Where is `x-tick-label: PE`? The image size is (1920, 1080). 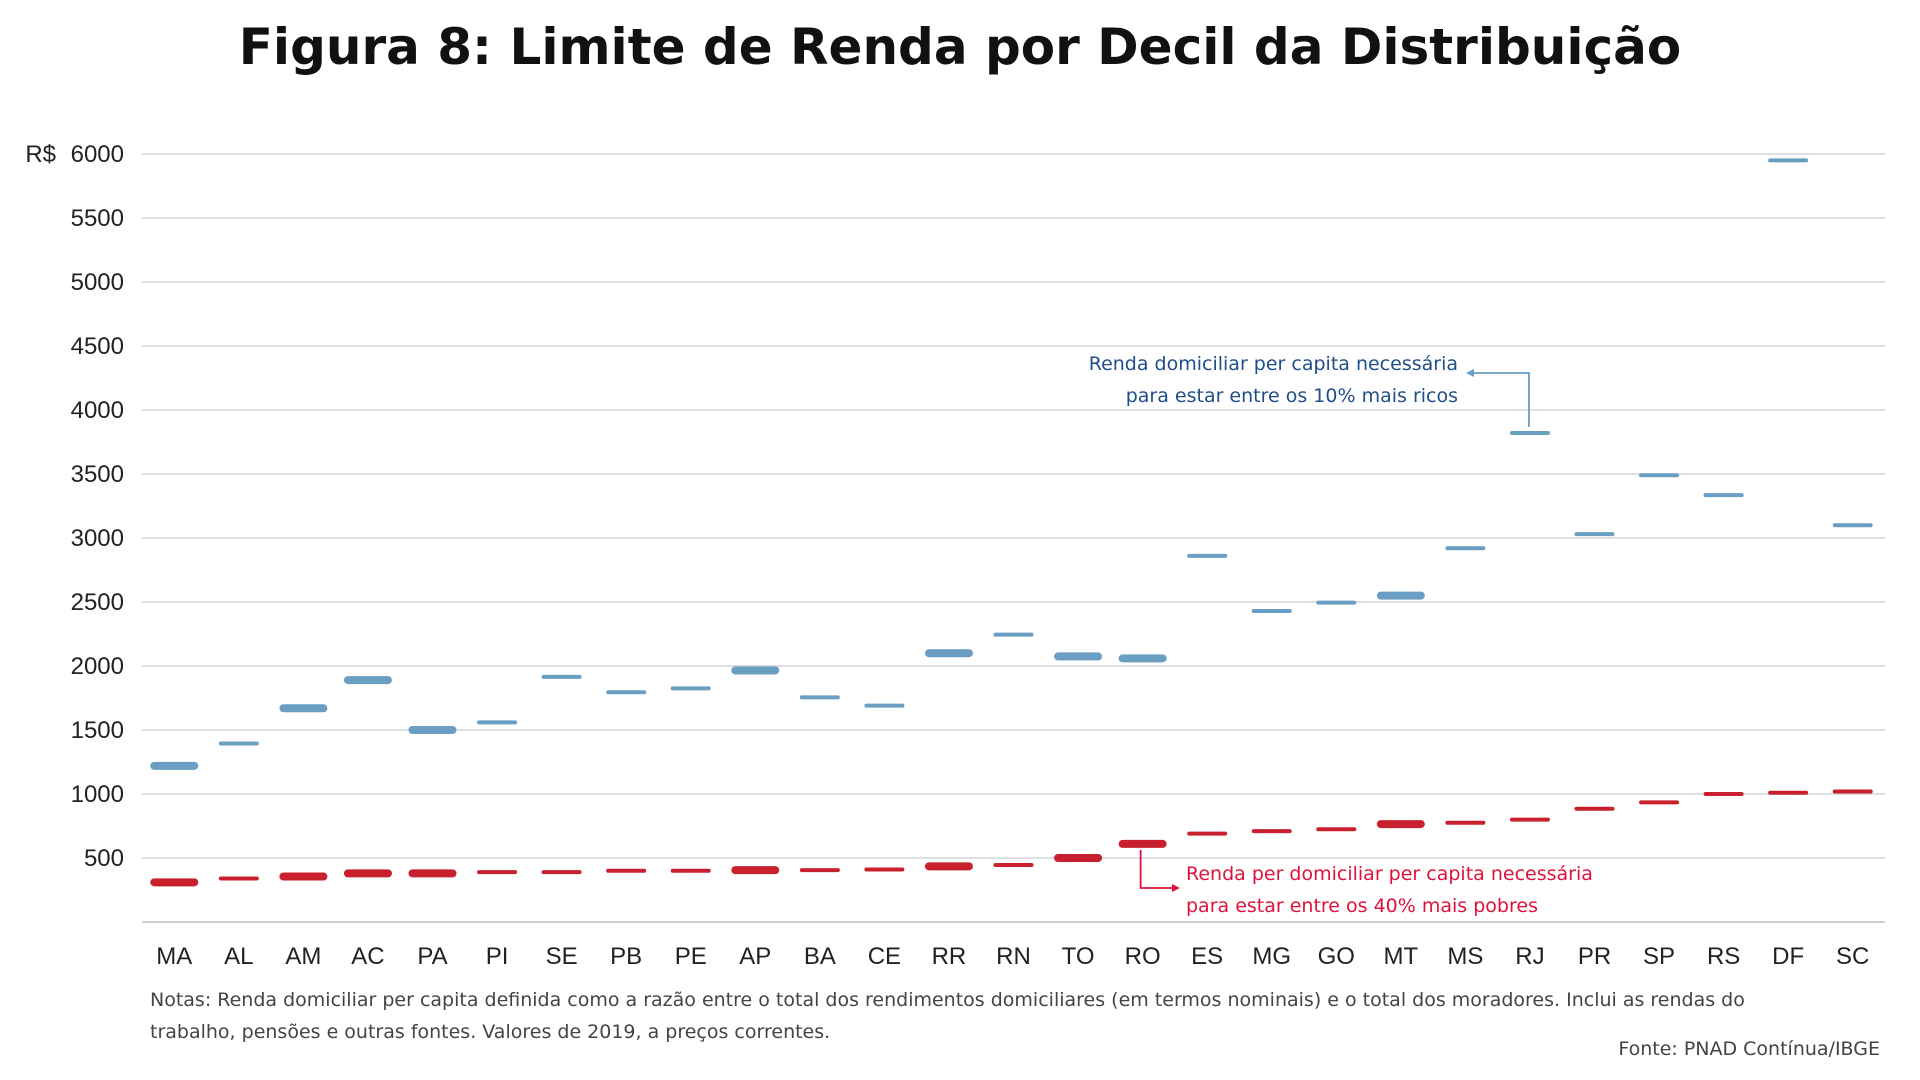 x-tick-label: PE is located at coordinates (691, 956).